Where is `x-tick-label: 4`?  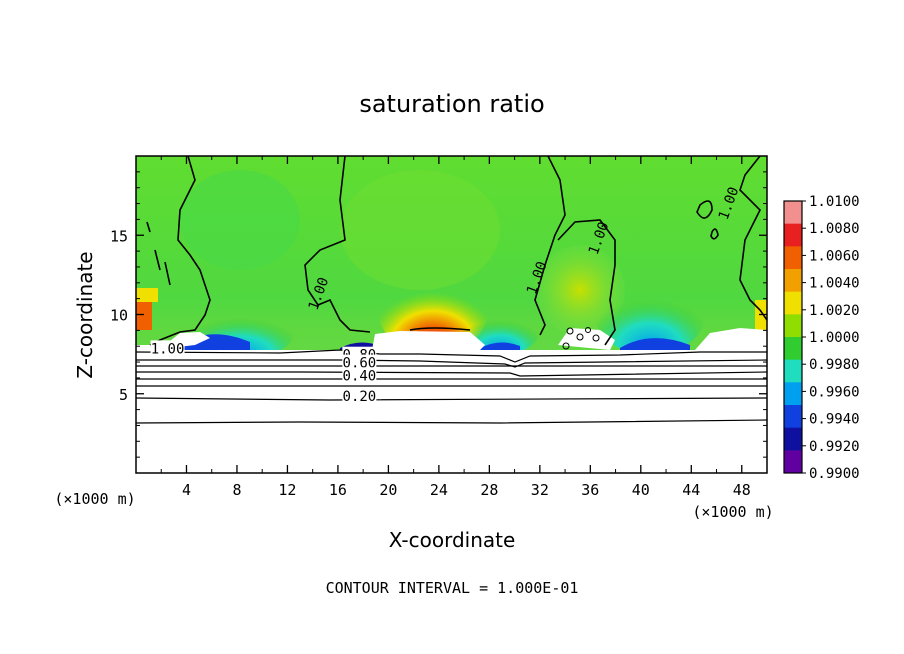 x-tick-label: 4 is located at coordinates (186, 490).